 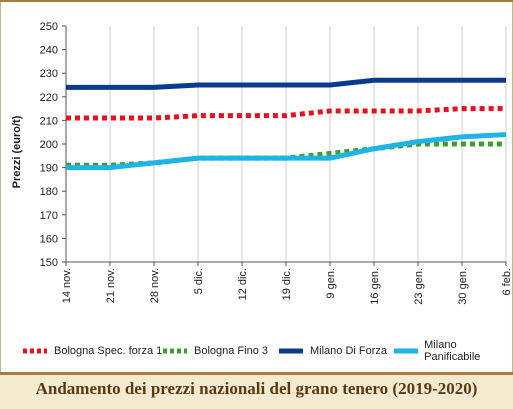 What do you see at coordinates (331, 283) in the screenshot?
I see `x-tick-label: 9 gen.` at bounding box center [331, 283].